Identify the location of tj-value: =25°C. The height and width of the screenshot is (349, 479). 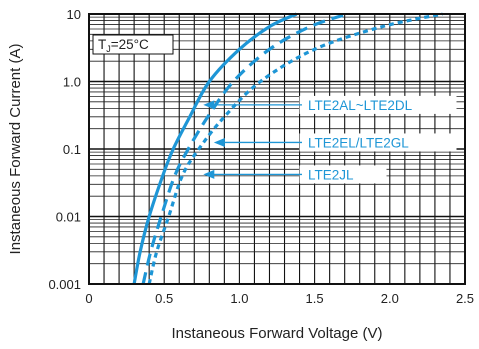
(130, 44).